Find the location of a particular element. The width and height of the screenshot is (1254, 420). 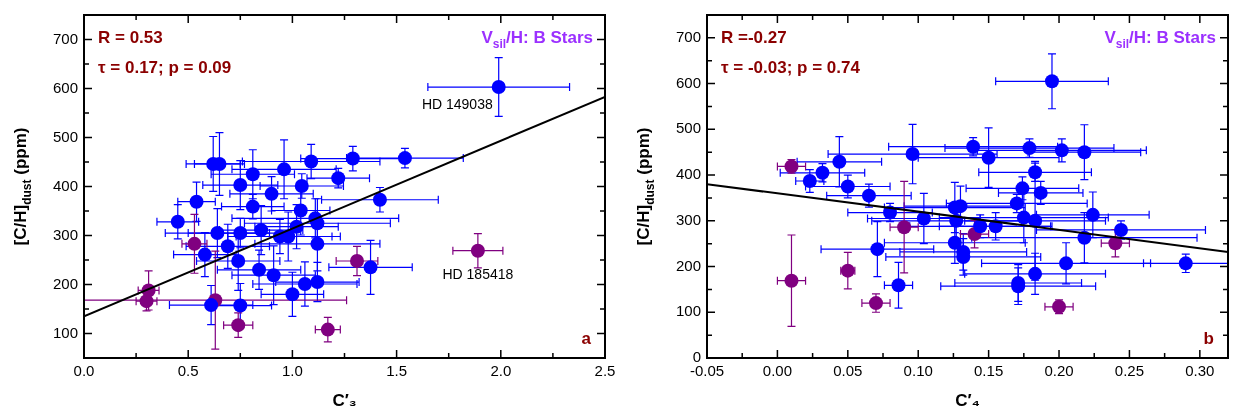

x-tick-label: 2.0 is located at coordinates (501, 370).